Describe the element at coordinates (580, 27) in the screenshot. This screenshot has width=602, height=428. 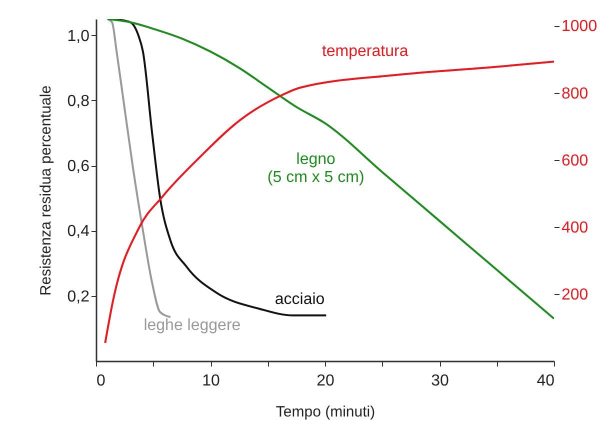
I see `y2-tick-label: 1000` at that location.